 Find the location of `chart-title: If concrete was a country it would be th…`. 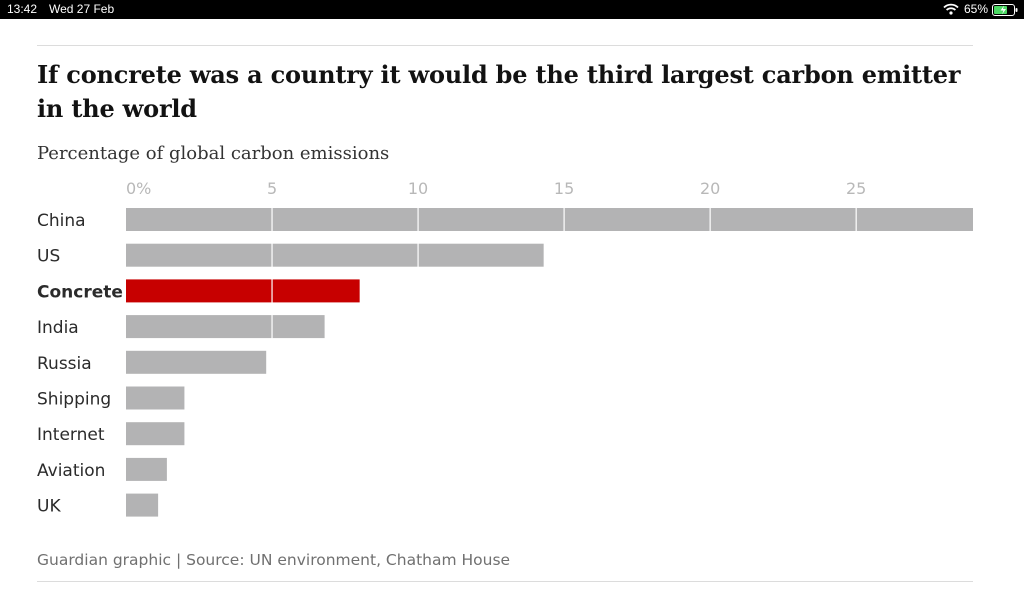

chart-title: If concrete was a country it would be th… is located at coordinates (499, 91).